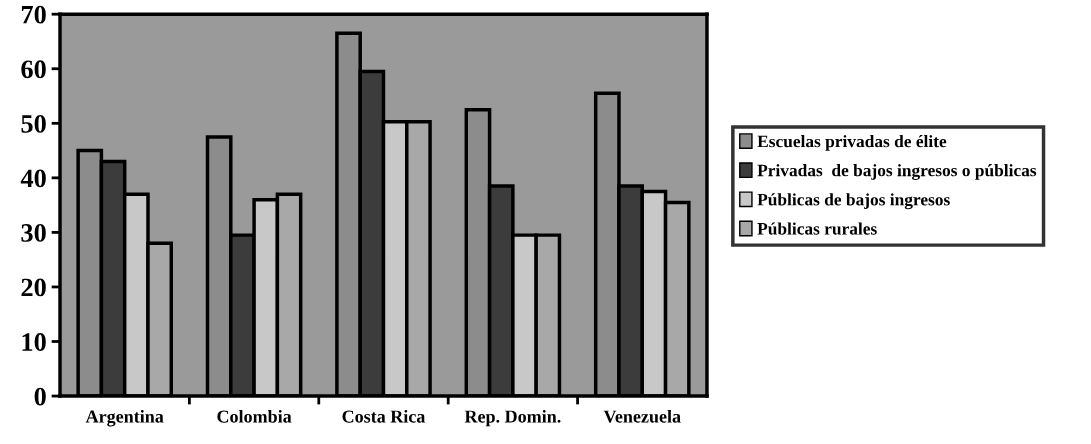  Describe the element at coordinates (254, 416) in the screenshot. I see `x-tick-label: Colombia` at that location.